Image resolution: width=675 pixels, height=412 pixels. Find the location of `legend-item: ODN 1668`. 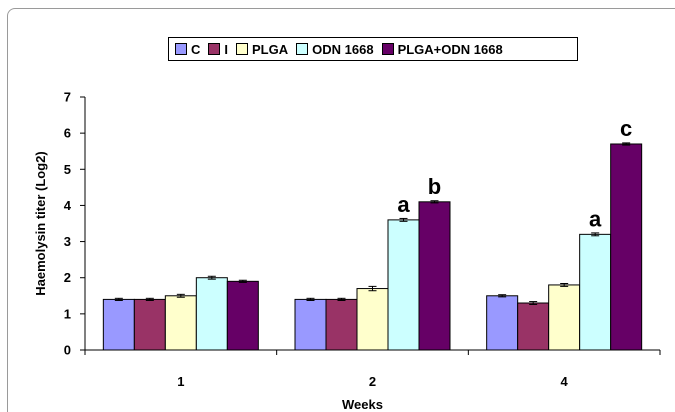

legend-item: ODN 1668 is located at coordinates (335, 49).